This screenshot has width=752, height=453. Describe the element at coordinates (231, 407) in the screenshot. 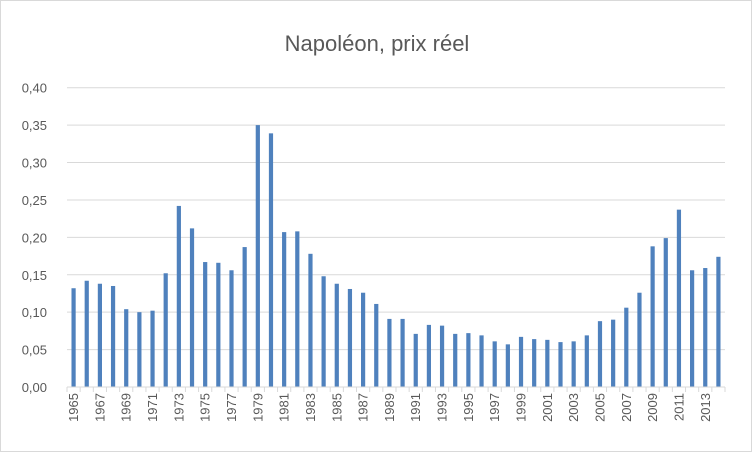

I see `x-tick-label: 1977` at that location.